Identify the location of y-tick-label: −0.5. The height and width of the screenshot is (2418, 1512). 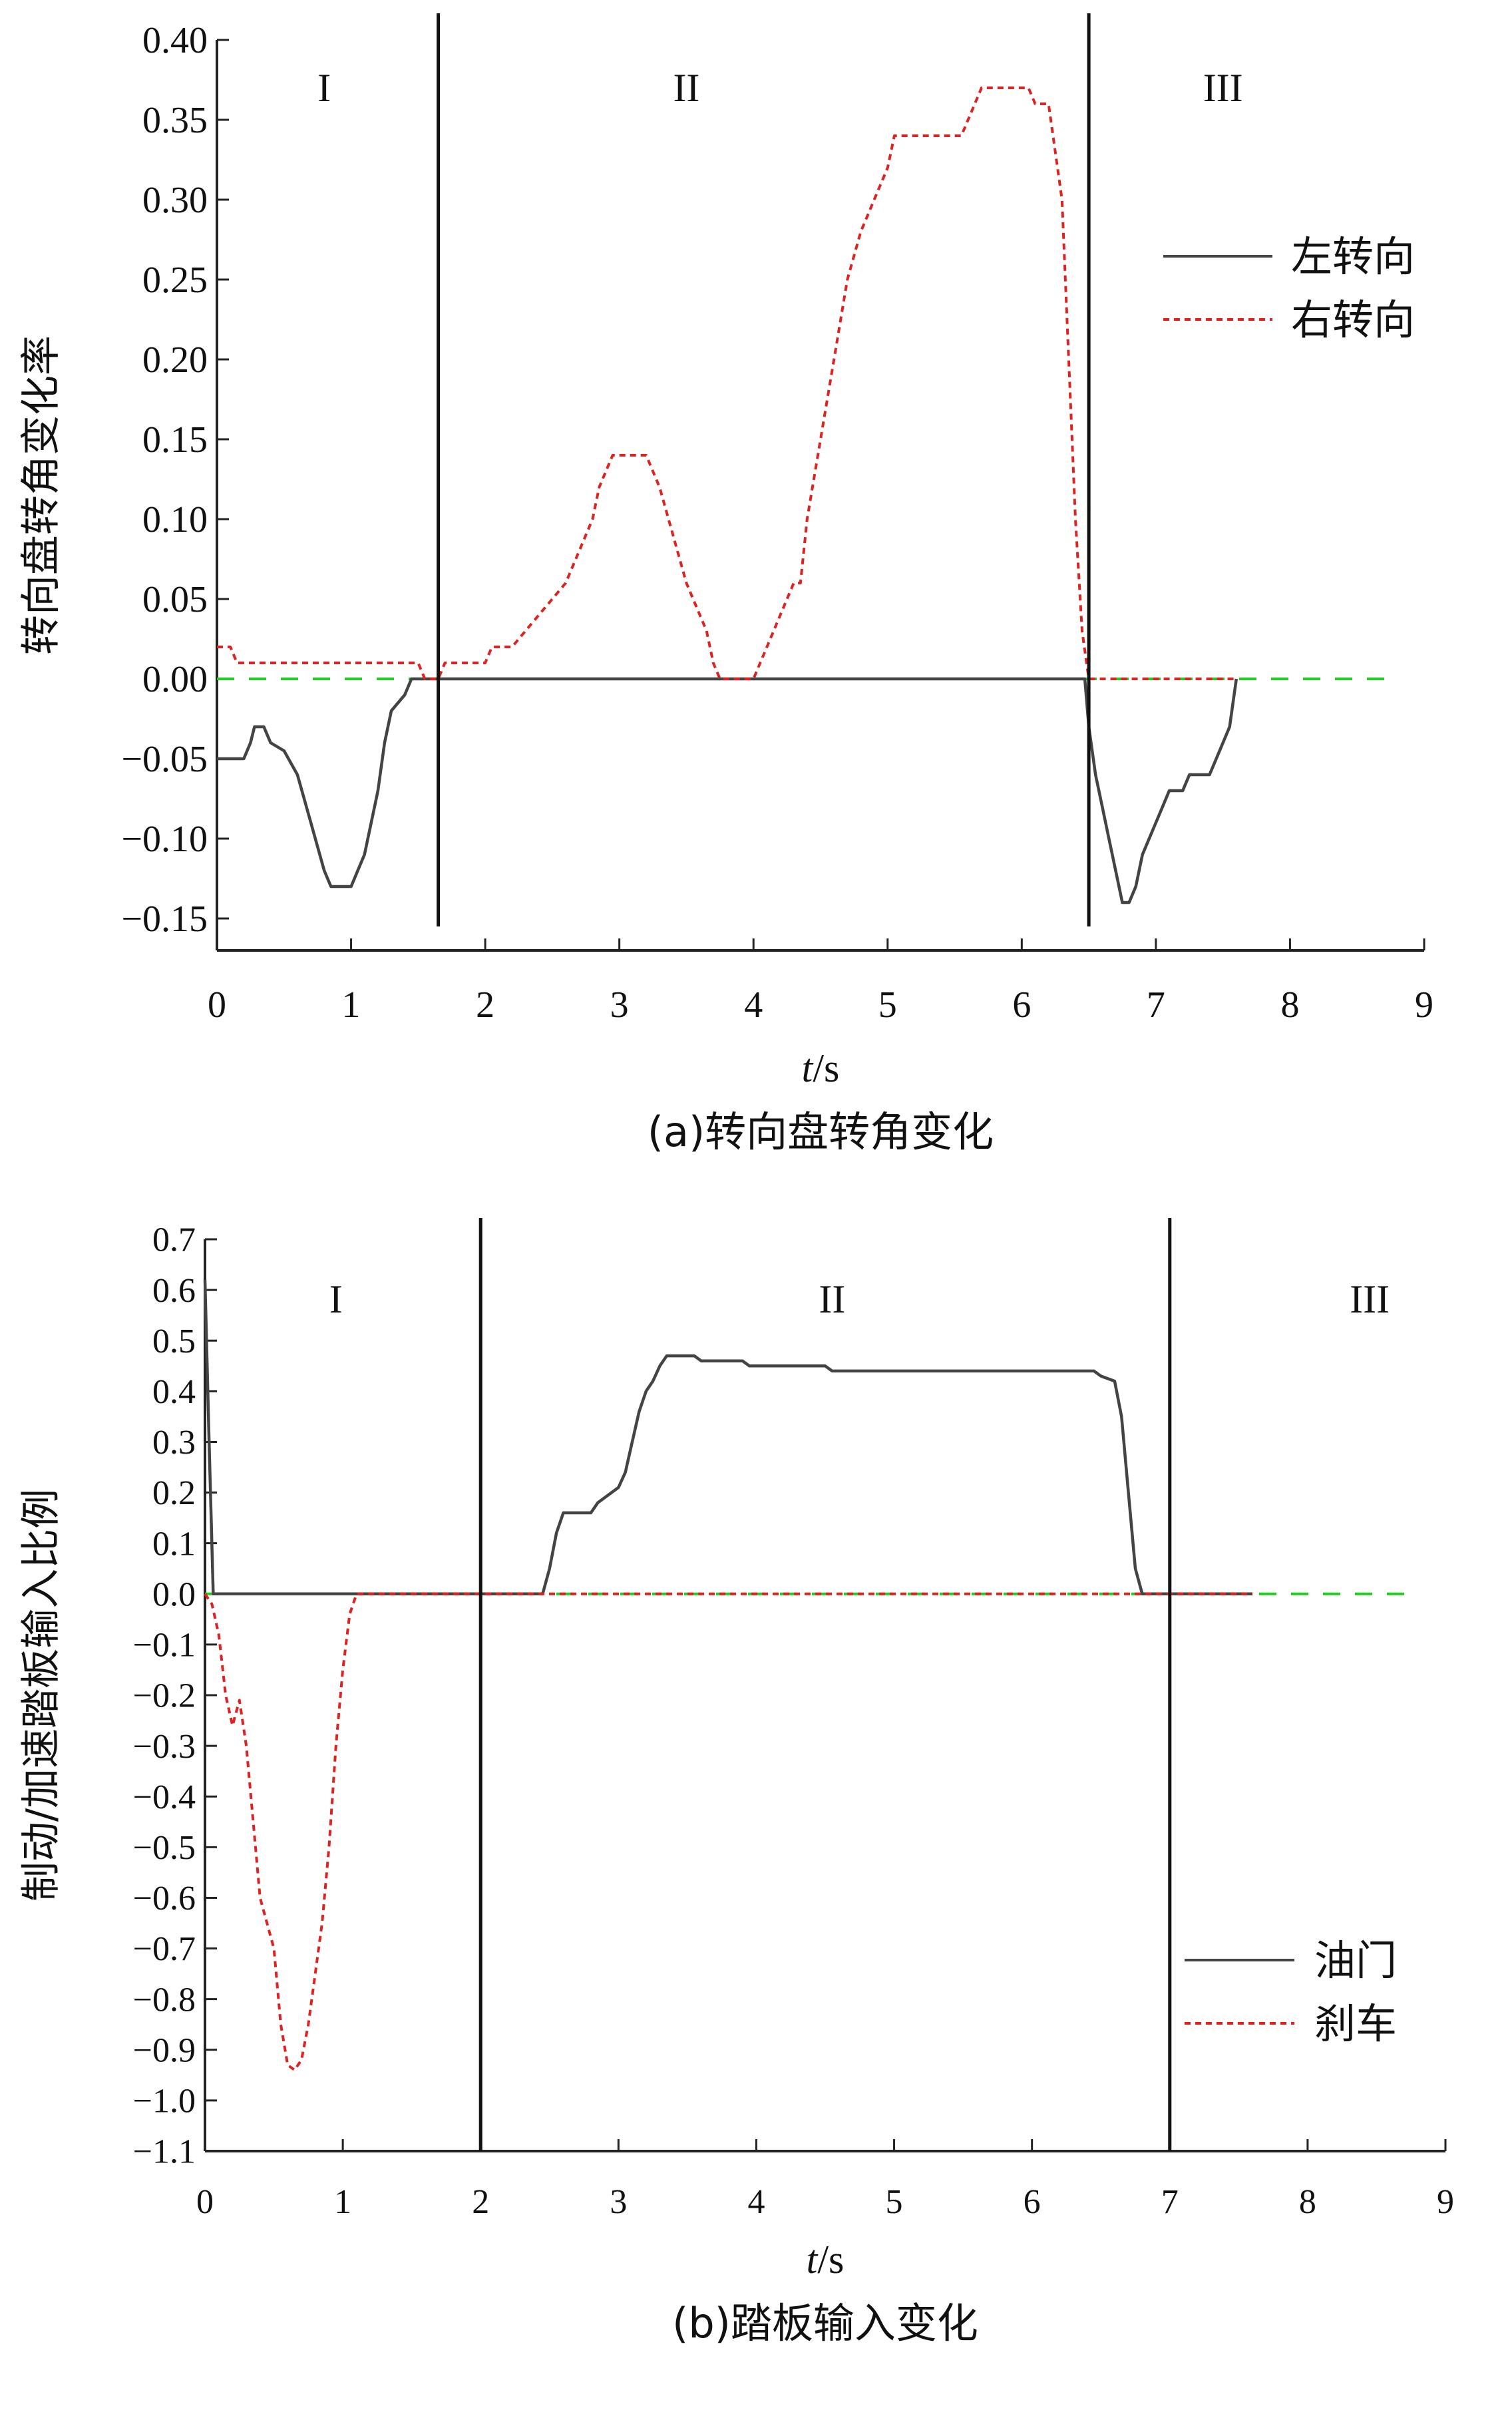
(164, 1848).